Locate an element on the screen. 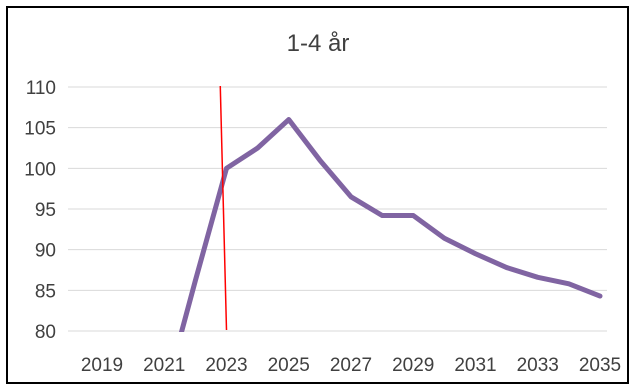  x-tick-label: 2035 is located at coordinates (600, 365).